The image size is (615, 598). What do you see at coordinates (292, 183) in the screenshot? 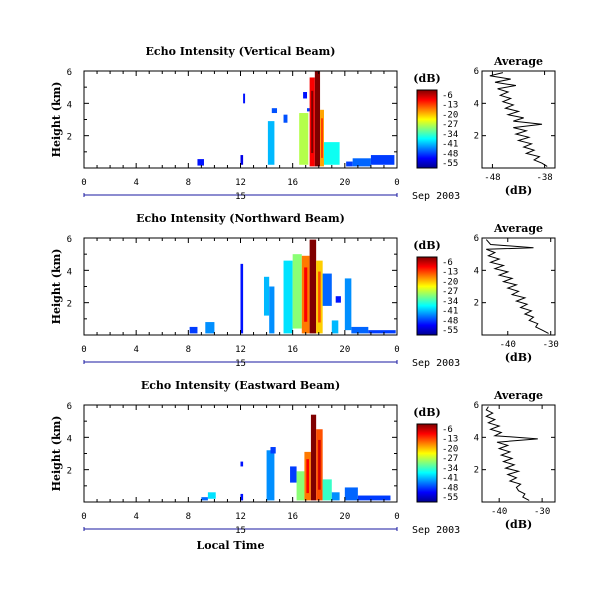
I see `x-tick-label: 16` at bounding box center [292, 183].